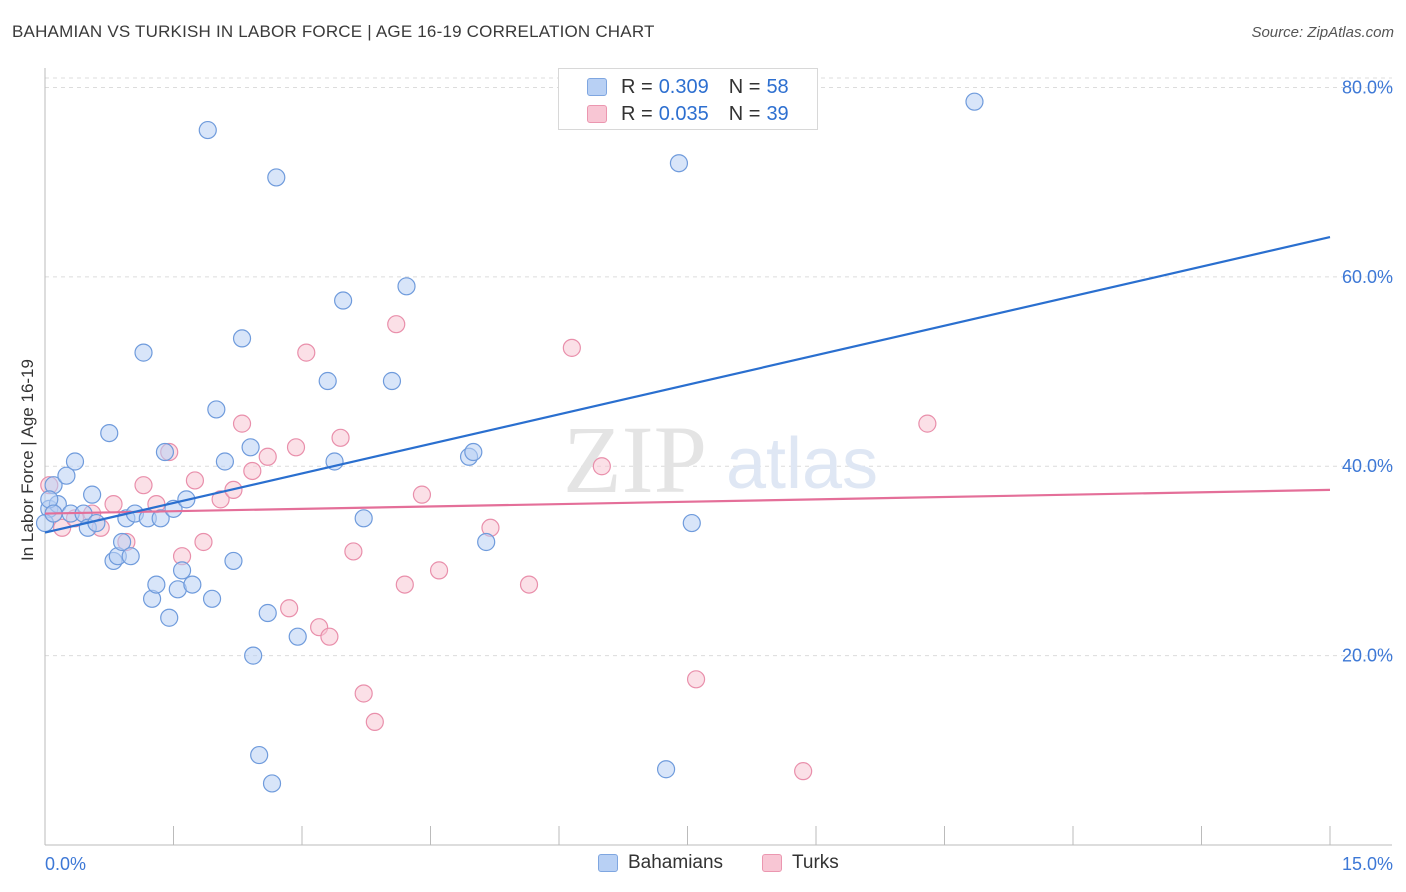 The height and width of the screenshot is (892, 1406). What do you see at coordinates (1367, 864) in the screenshot?
I see `x-tick-label: 15.0%` at bounding box center [1367, 864].